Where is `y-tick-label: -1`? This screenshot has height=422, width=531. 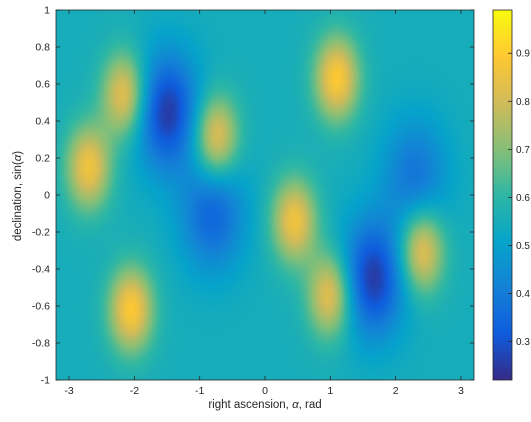 y-tick-label: -1 is located at coordinates (45, 381).